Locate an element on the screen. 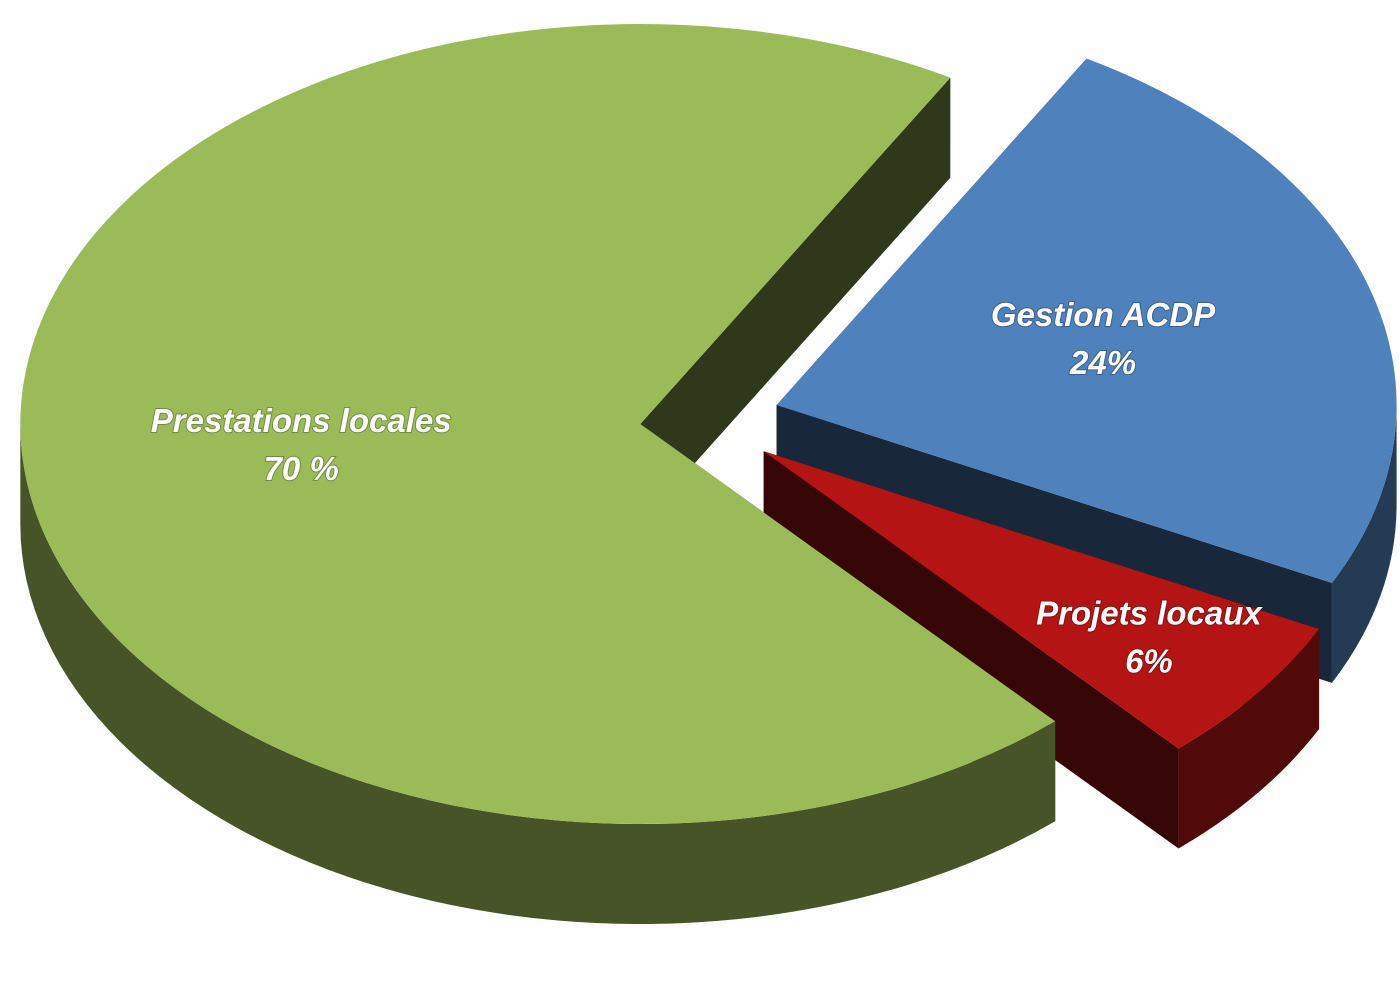  slice is located at coordinates (1041, 600).